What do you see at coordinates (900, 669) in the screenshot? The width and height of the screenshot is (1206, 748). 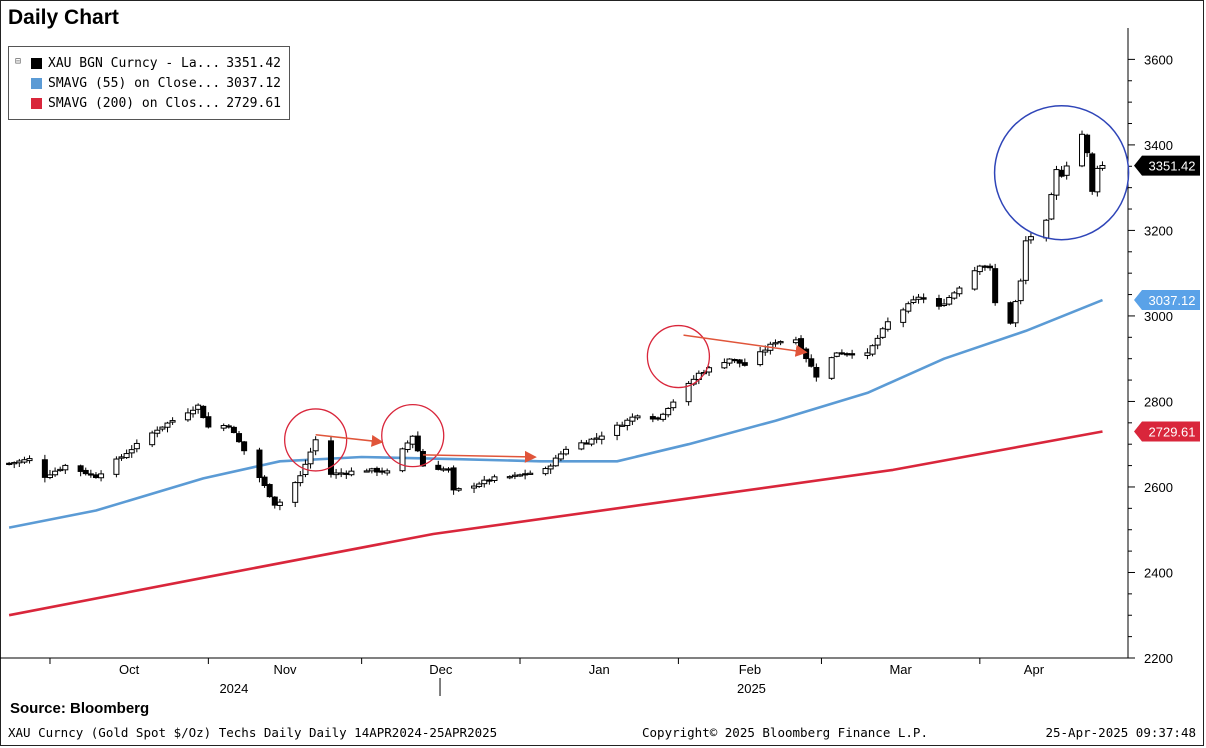 I see `x-month-label: Mar` at bounding box center [900, 669].